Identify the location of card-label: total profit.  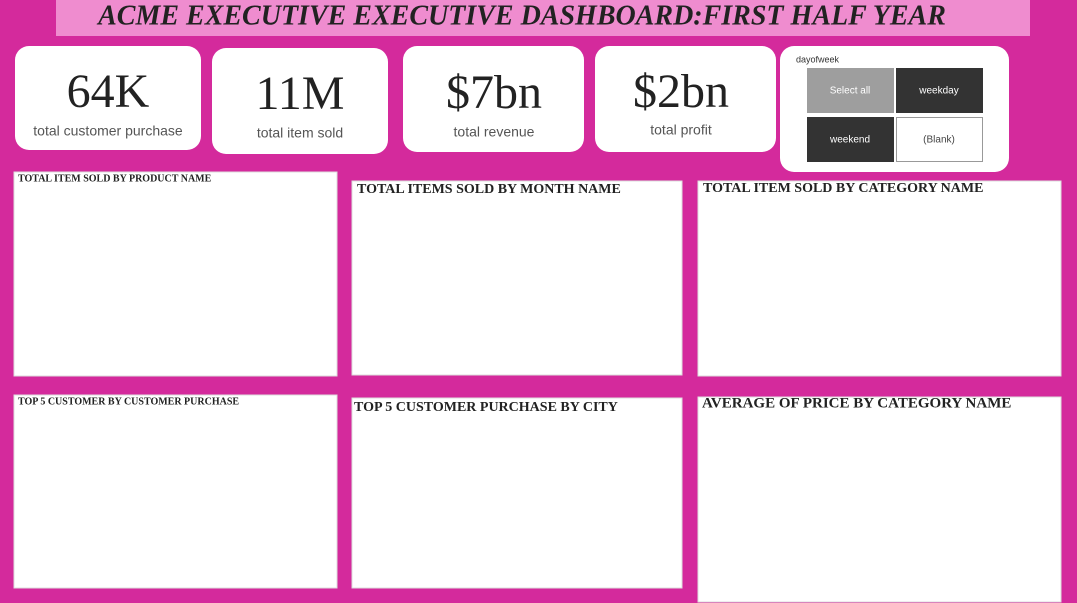
(681, 130).